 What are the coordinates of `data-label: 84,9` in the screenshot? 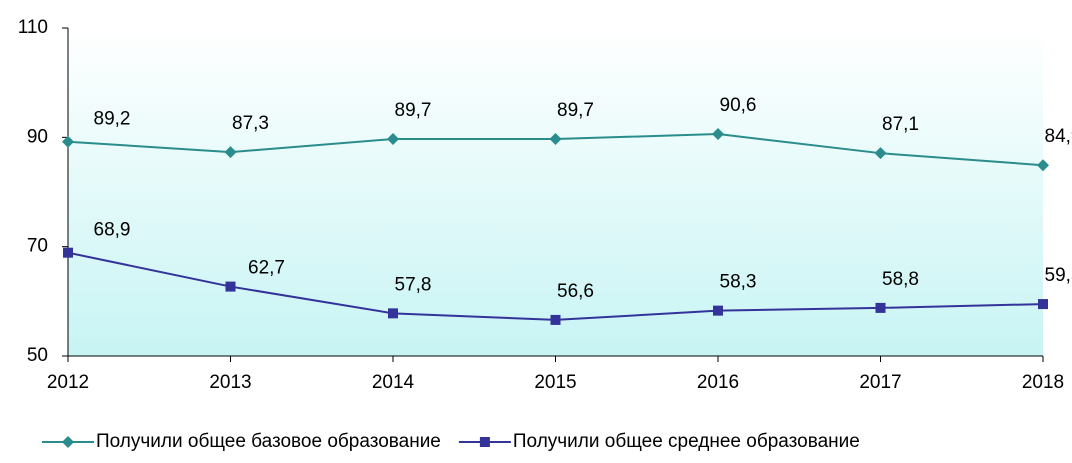 It's located at (1058, 136).